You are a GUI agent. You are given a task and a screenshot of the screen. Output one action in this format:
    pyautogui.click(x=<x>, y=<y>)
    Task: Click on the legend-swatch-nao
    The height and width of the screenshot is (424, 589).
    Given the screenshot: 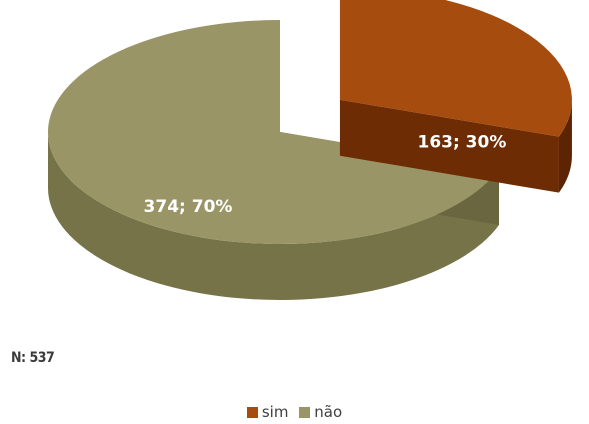 What is the action you would take?
    pyautogui.click(x=305, y=412)
    